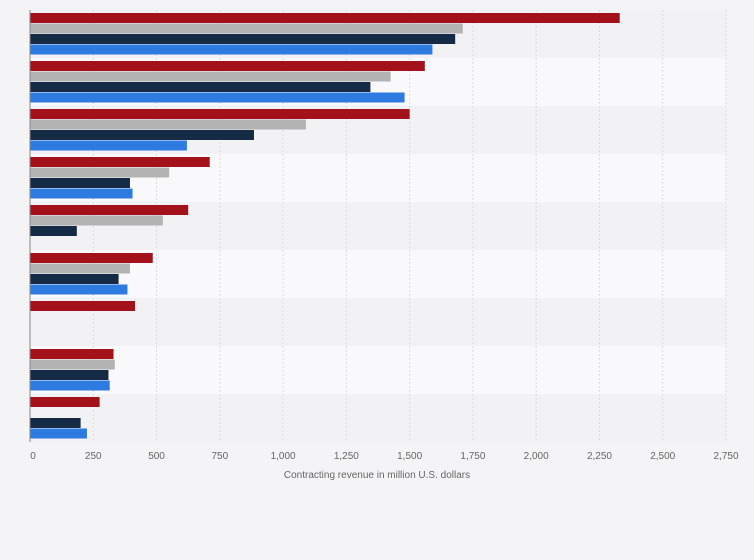 Image resolution: width=754 pixels, height=560 pixels. I want to click on x-tick-label: 1,250, so click(346, 456).